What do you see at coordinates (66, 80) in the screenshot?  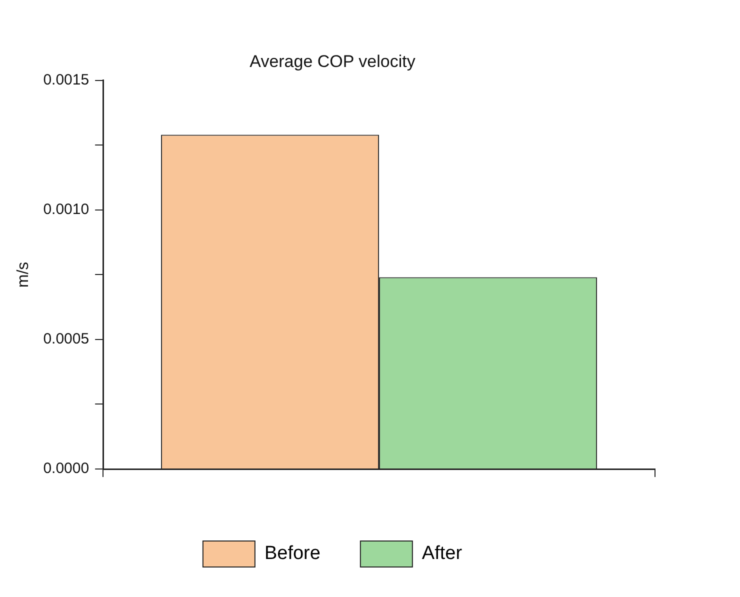 I see `y-tick-label: 0.0015` at bounding box center [66, 80].